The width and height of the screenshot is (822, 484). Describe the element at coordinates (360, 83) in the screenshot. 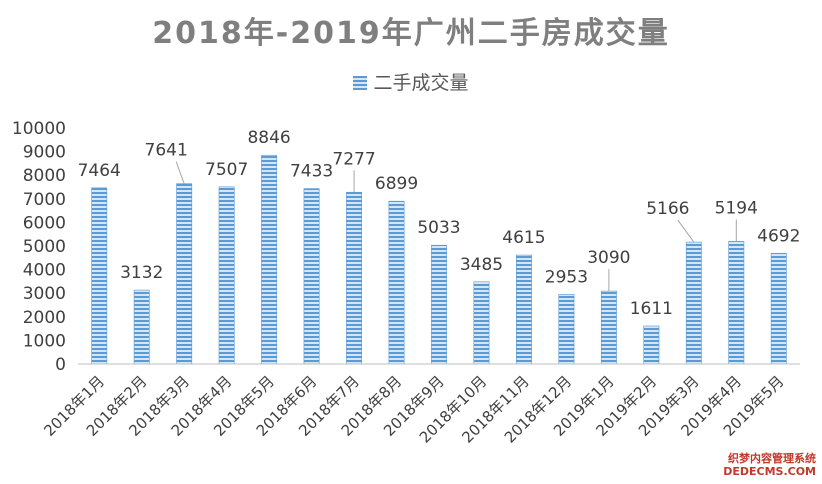

I see `legend-swatch` at that location.